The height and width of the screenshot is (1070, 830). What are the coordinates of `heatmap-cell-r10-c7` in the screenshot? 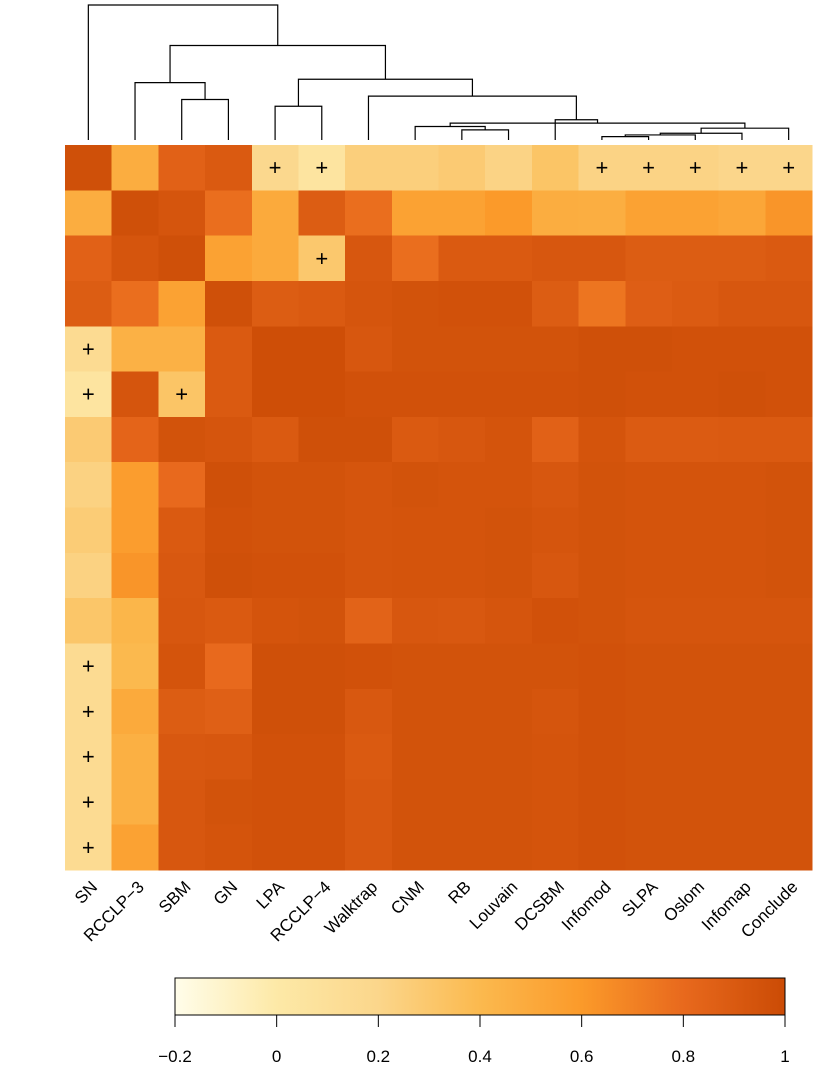 It's located at (415, 621).